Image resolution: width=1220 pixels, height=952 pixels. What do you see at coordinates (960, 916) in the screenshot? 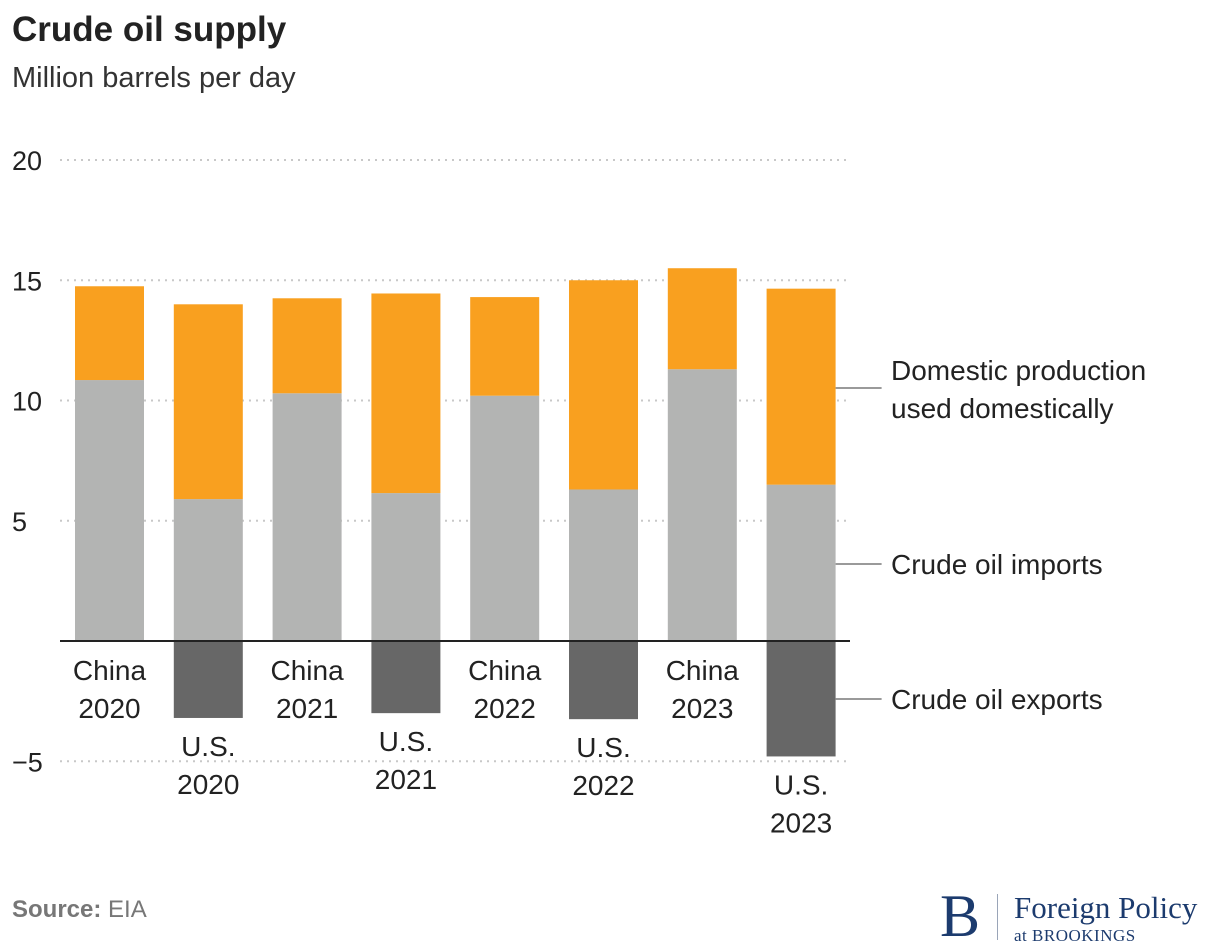
I see `brand-mark: B` at bounding box center [960, 916].